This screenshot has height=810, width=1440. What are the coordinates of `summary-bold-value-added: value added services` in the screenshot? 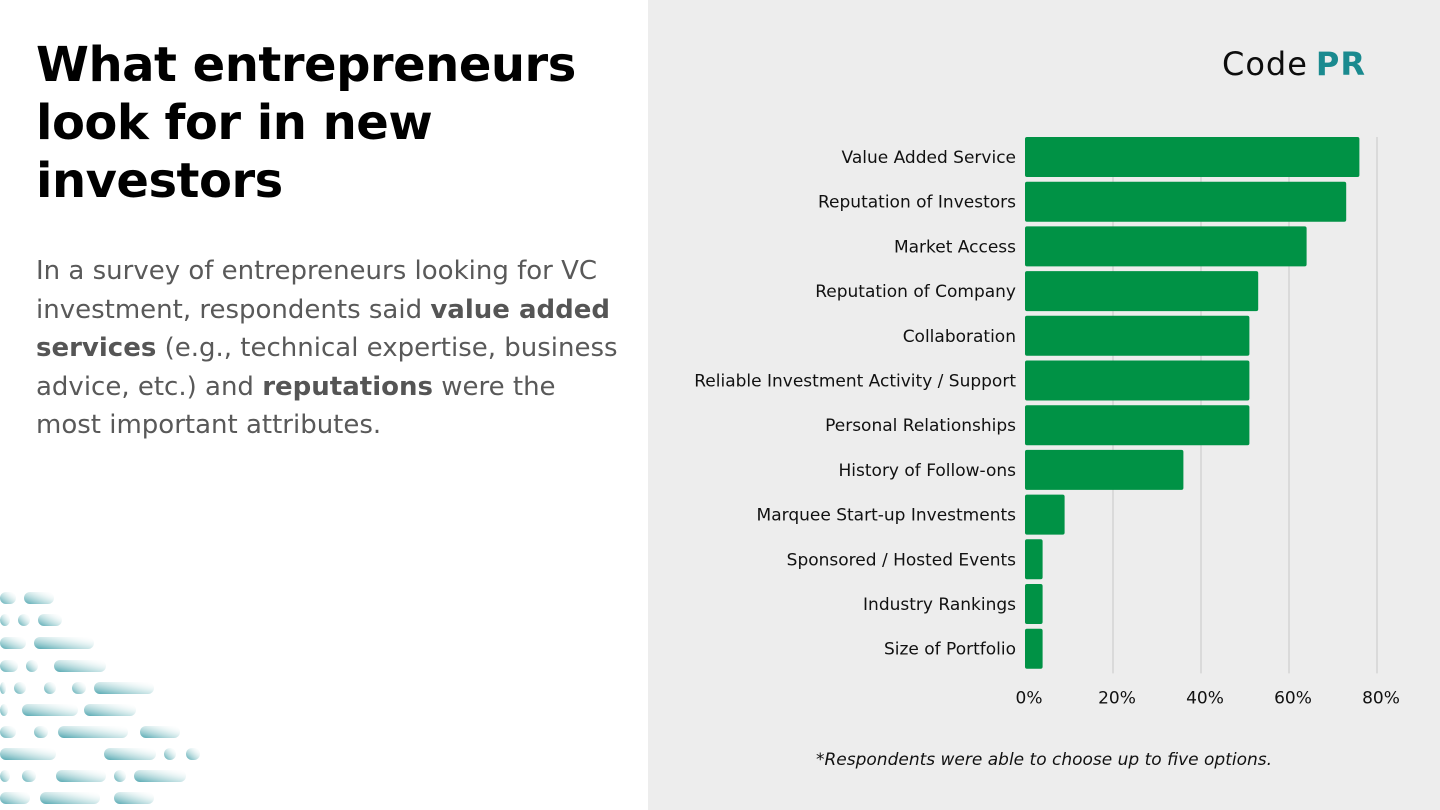 It's located at (323, 329).